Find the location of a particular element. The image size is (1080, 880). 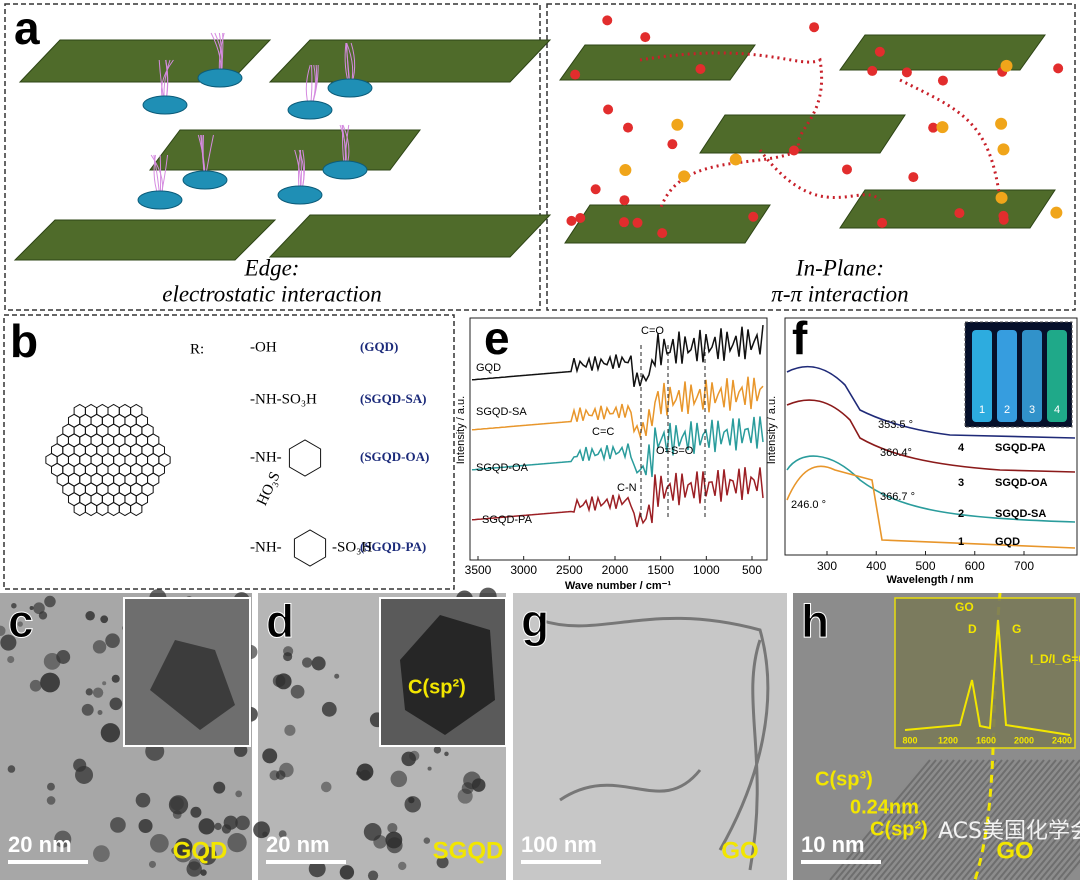

caption-text: In-Plane: is located at coordinates (839, 267).